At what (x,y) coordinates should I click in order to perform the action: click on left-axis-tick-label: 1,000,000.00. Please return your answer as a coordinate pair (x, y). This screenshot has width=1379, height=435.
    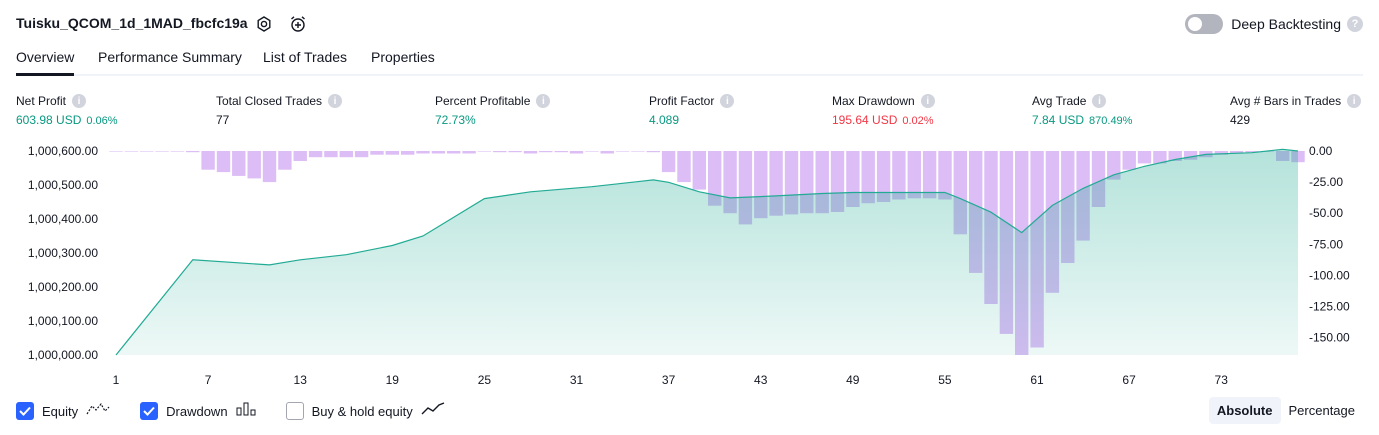
    Looking at the image, I should click on (63, 355).